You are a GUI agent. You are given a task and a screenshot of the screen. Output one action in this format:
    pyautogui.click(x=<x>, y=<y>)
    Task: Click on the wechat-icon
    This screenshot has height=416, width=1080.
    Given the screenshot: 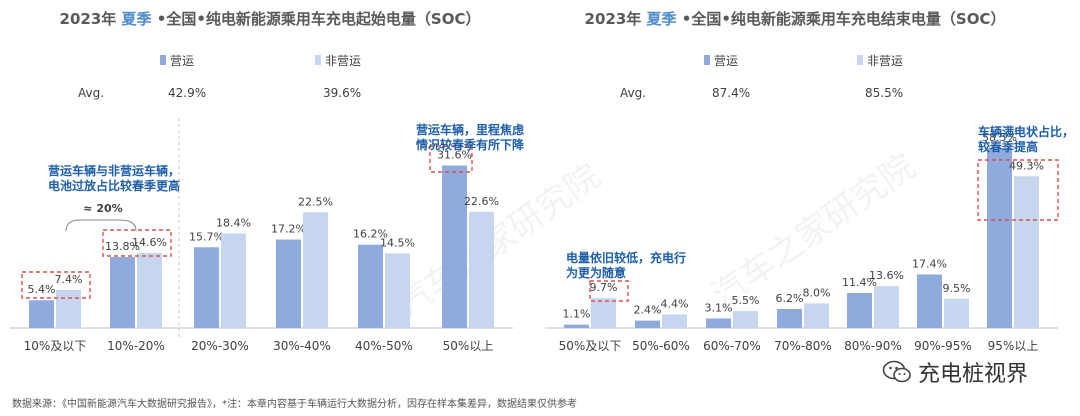 What is the action you would take?
    pyautogui.click(x=896, y=371)
    